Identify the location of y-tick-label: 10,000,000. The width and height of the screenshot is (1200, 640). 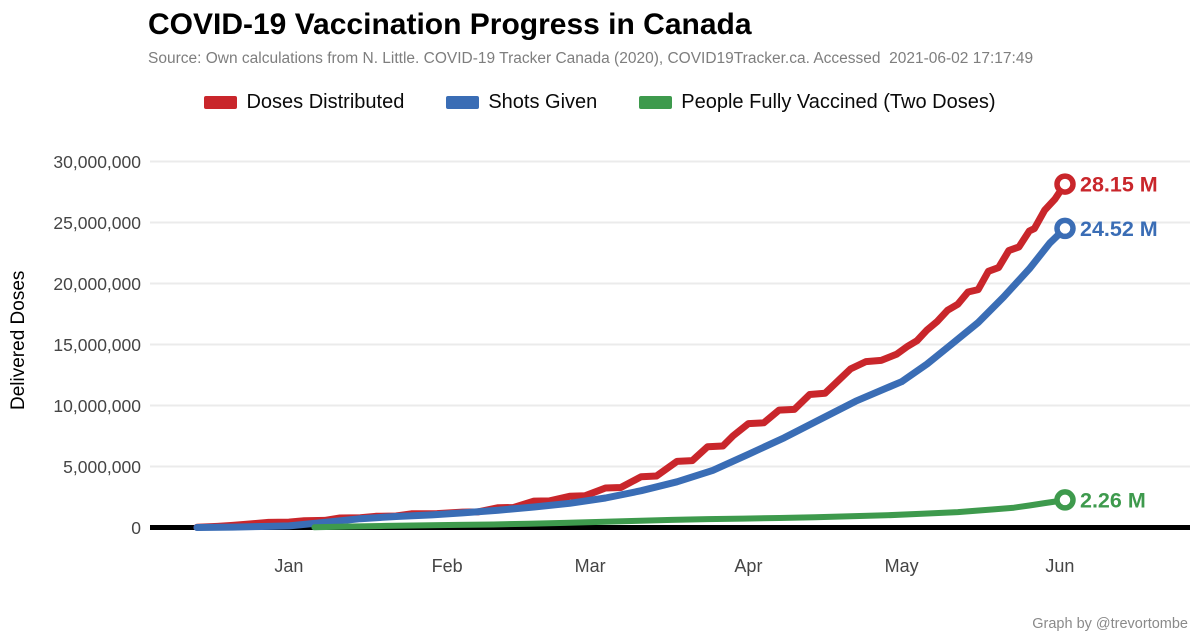
(97, 406).